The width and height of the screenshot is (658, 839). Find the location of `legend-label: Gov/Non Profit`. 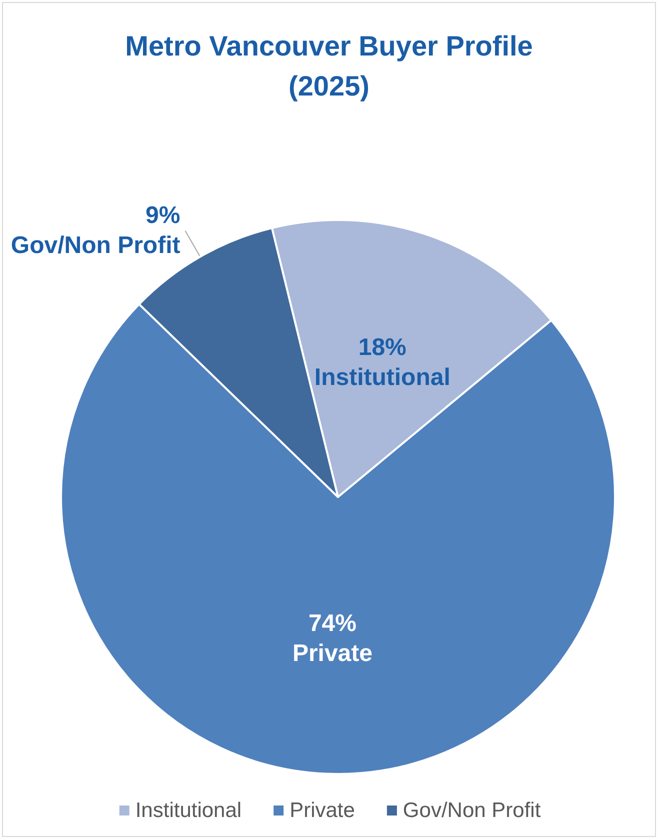

legend-label: Gov/Non Profit is located at coordinates (471, 810).